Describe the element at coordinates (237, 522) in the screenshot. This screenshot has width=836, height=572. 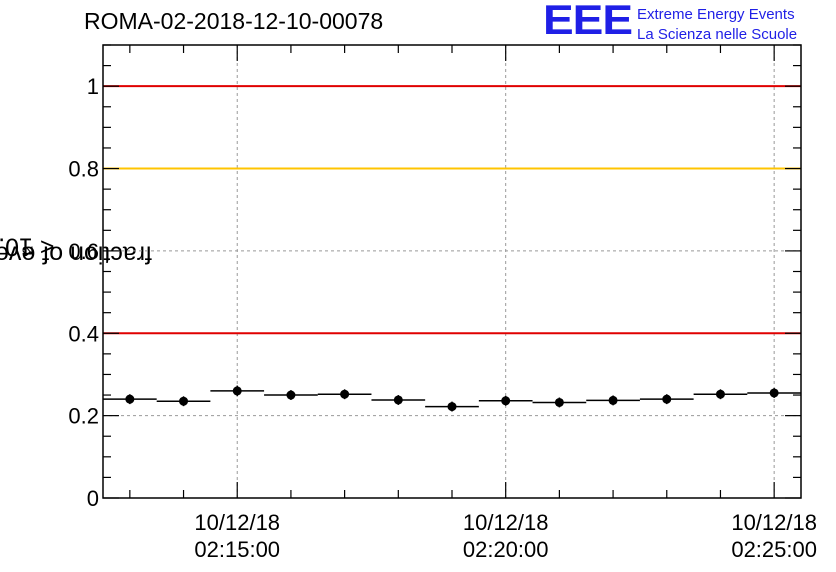
I see `x-tick-date-0: 10/12/18` at that location.